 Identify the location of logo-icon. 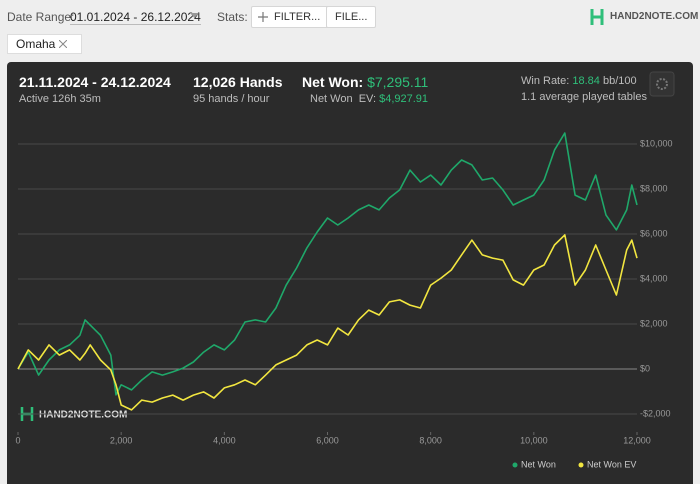
(597, 17).